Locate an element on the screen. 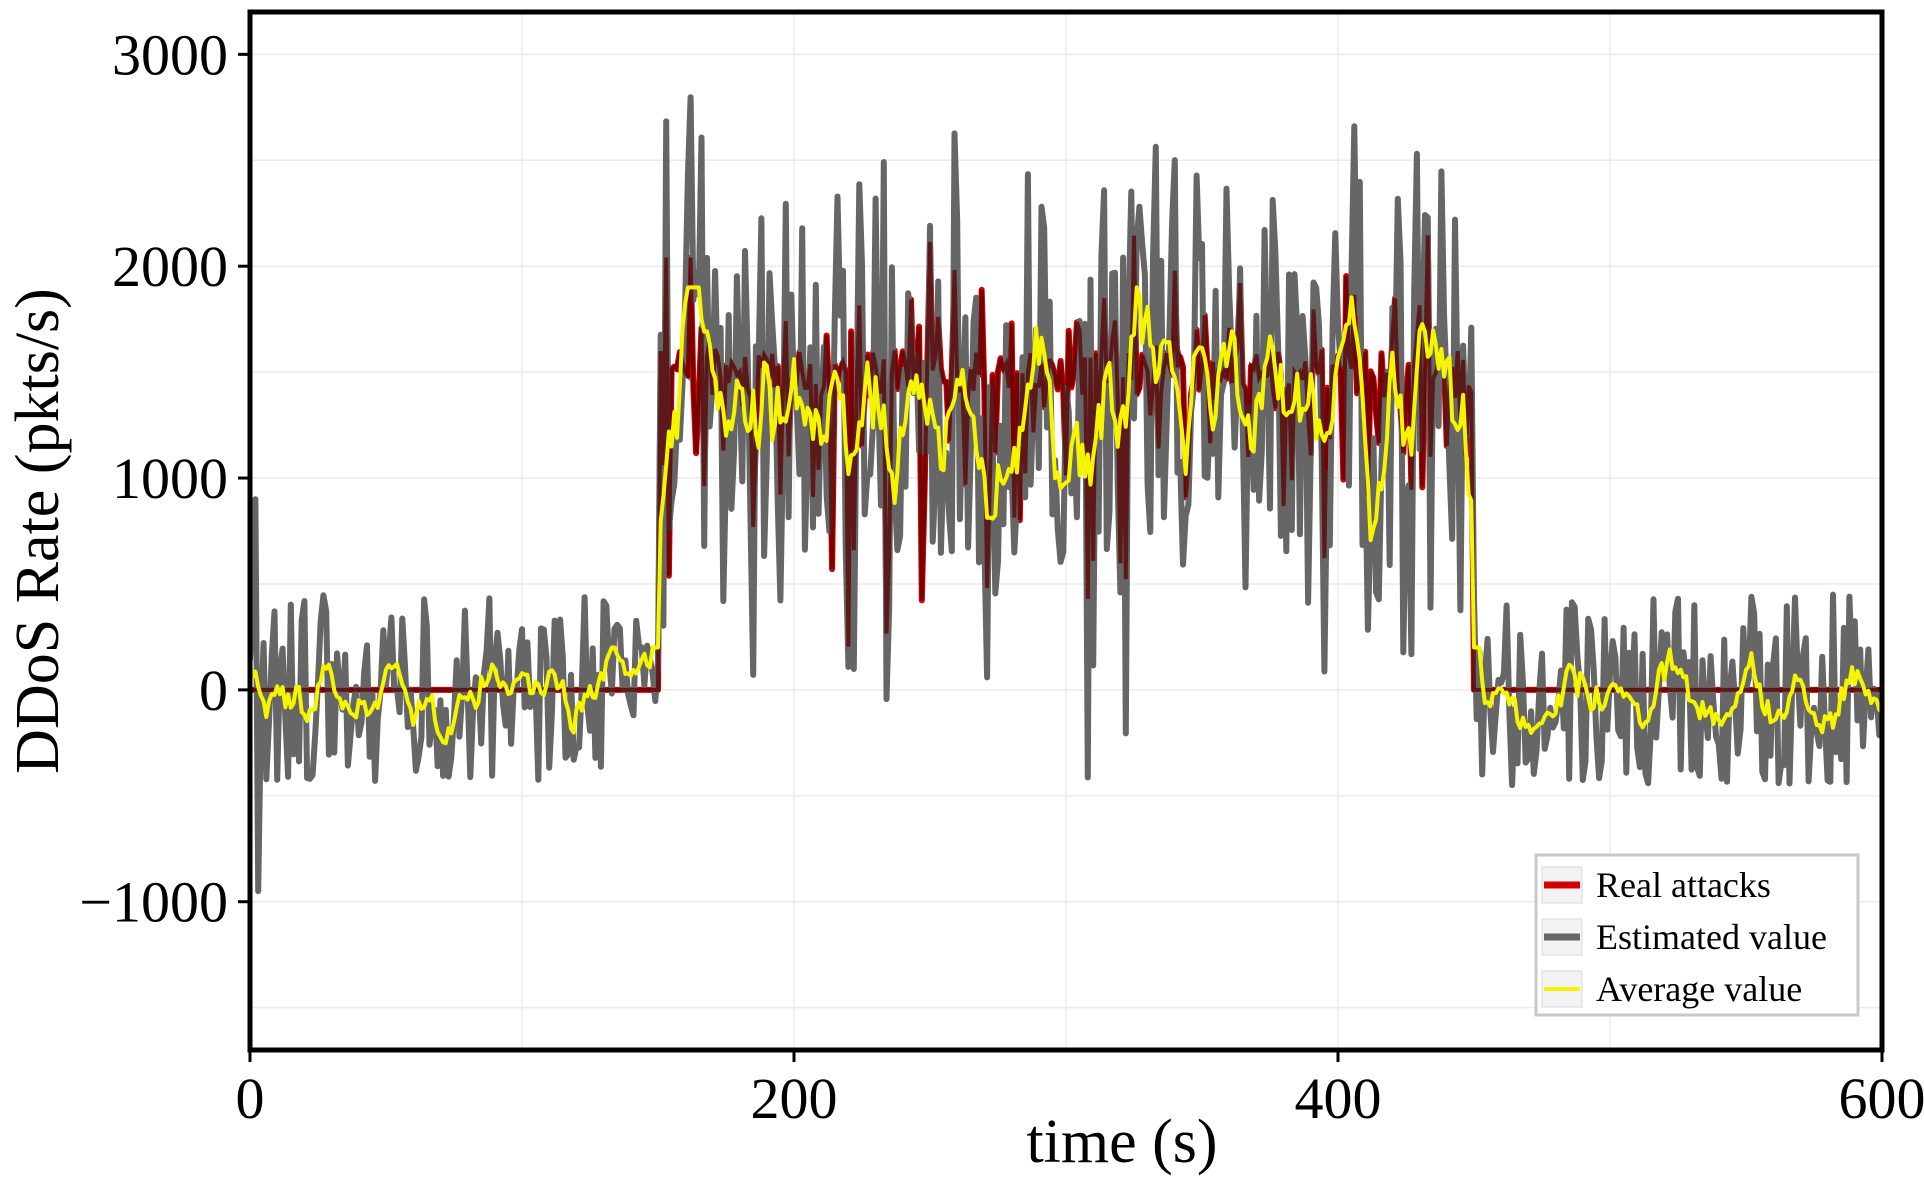 The image size is (1924, 1180). y-tick-label: −1000 is located at coordinates (153, 902).